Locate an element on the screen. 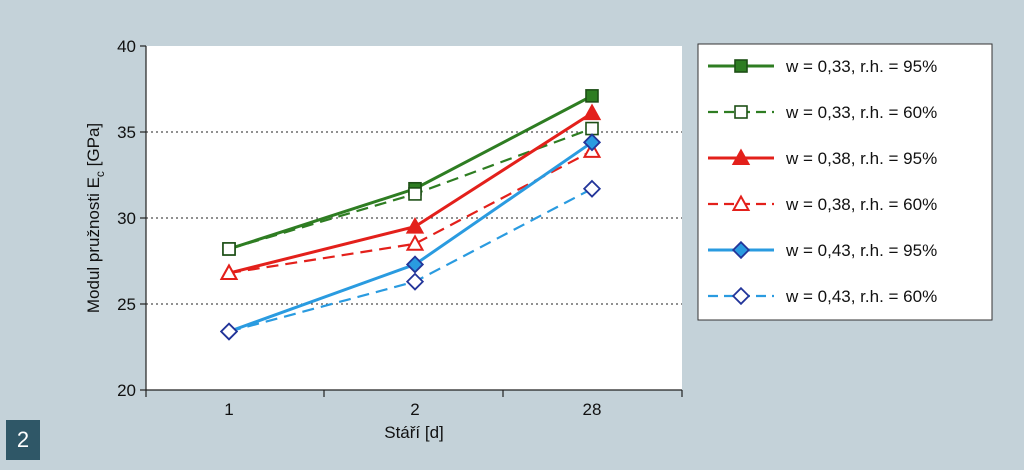 Image resolution: width=1024 pixels, height=470 pixels. y-axis-title-unit: [GPa] is located at coordinates (93, 147).